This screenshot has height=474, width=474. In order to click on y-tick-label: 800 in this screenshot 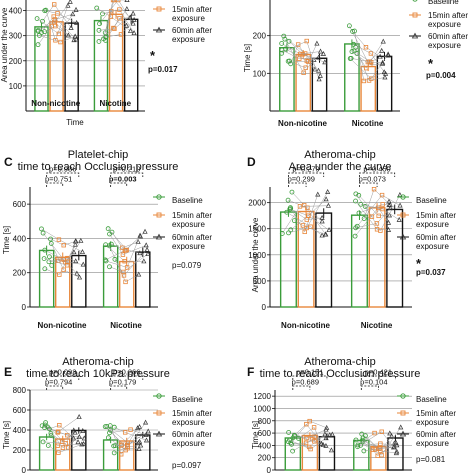, I will do `click(20, 390)`.